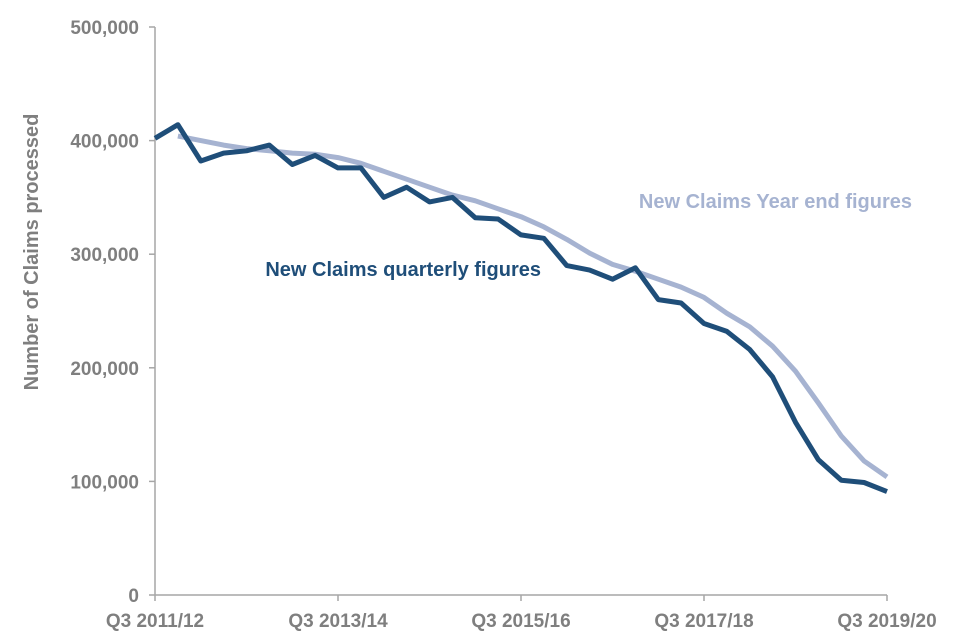  I want to click on x-tick-label: Q3 2013/14, so click(338, 621).